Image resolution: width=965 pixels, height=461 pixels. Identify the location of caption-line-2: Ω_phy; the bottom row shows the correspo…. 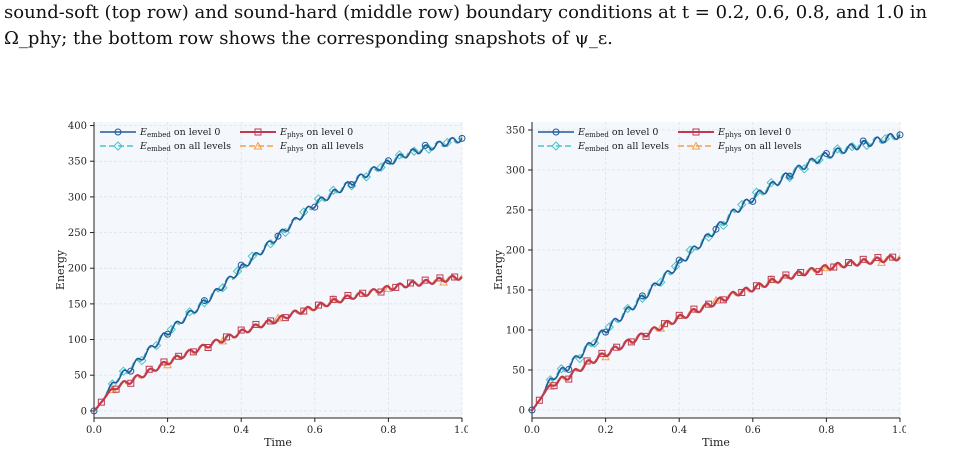
(308, 38).